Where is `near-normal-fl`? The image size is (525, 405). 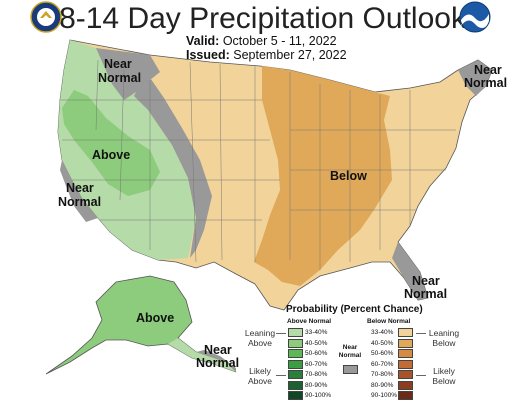 near-normal-fl is located at coordinates (410, 271).